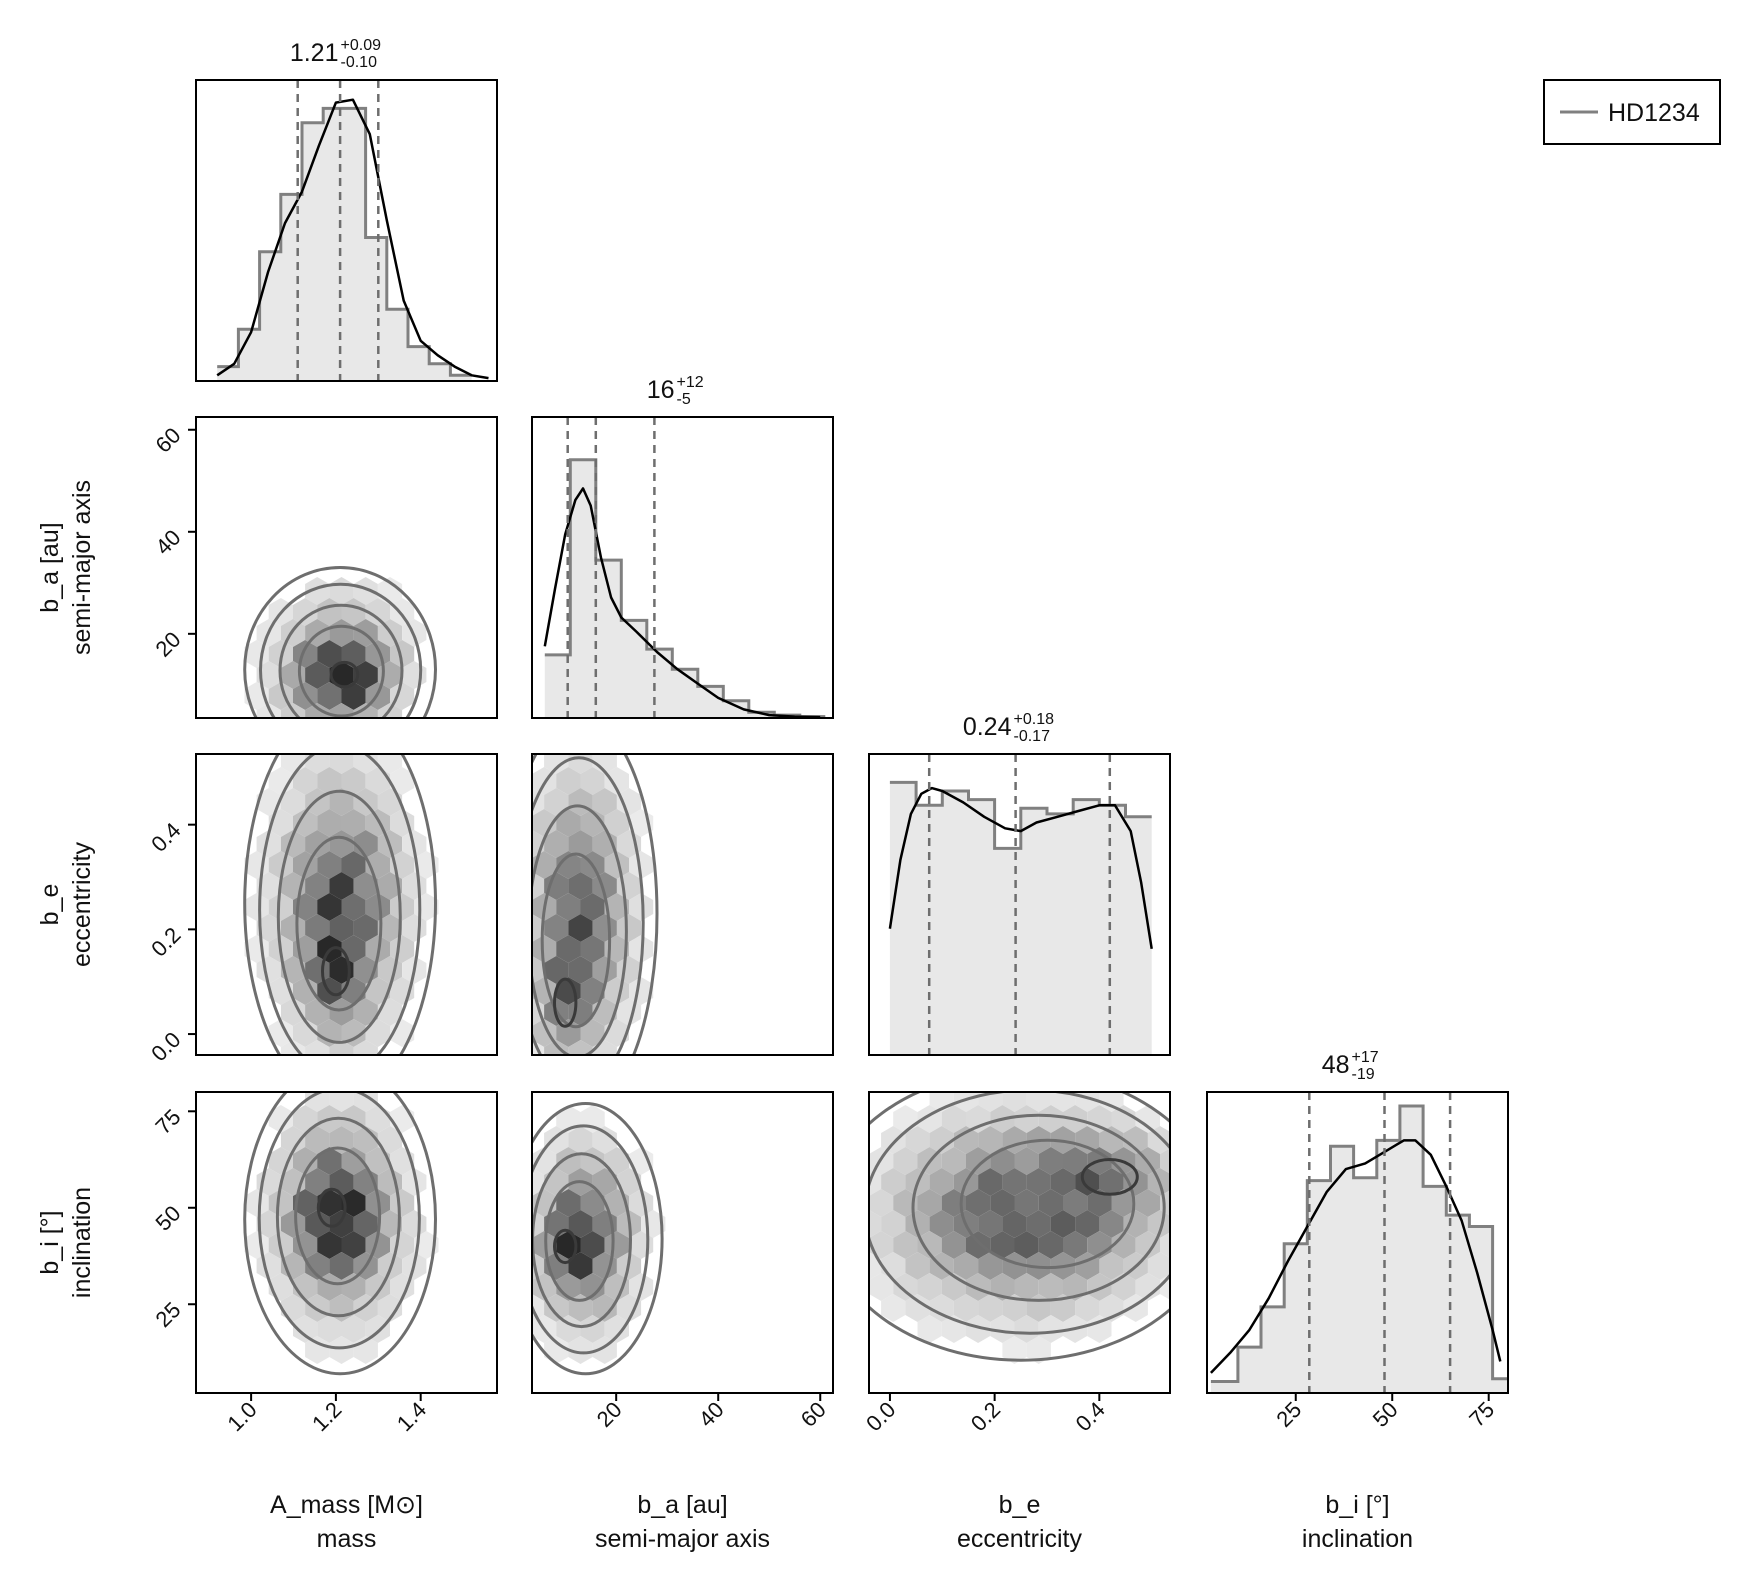 The image size is (1748, 1576). Describe the element at coordinates (50, 905) in the screenshot. I see `y-axis-label-2: b_e` at that location.